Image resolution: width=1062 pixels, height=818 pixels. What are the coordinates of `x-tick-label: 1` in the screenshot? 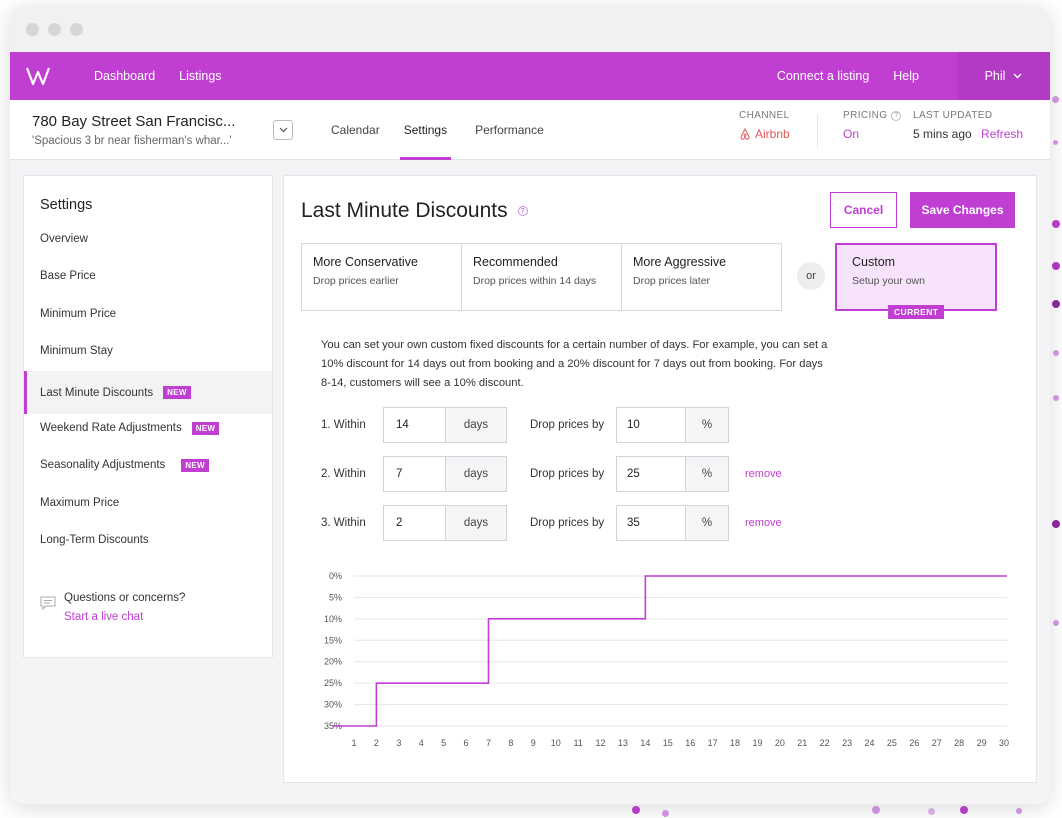 It's located at (353, 743).